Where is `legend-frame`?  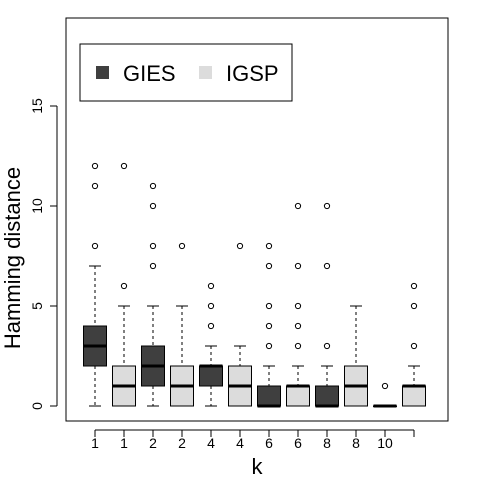
legend-frame is located at coordinates (186, 72).